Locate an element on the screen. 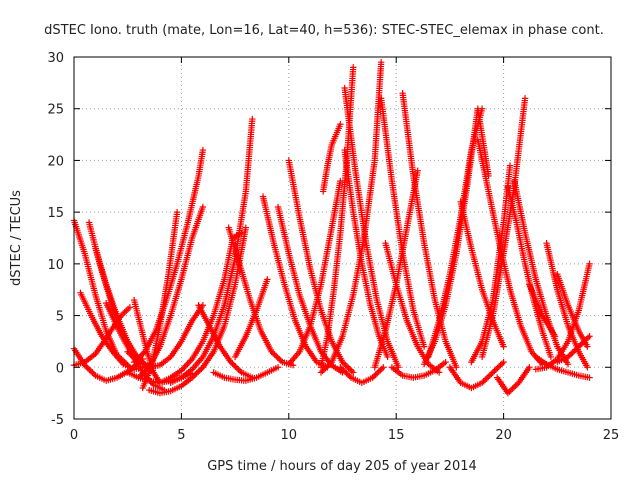 Image resolution: width=640 pixels, height=480 pixels. x-axis-label: GPS time / hours of day 205 of year 2014 is located at coordinates (342, 466).